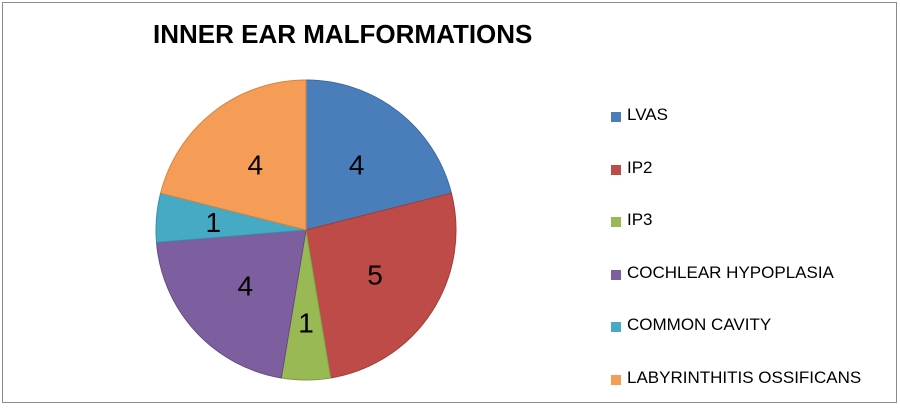 The width and height of the screenshot is (900, 420). Describe the element at coordinates (647, 115) in the screenshot. I see `legend-label: LVAS` at that location.